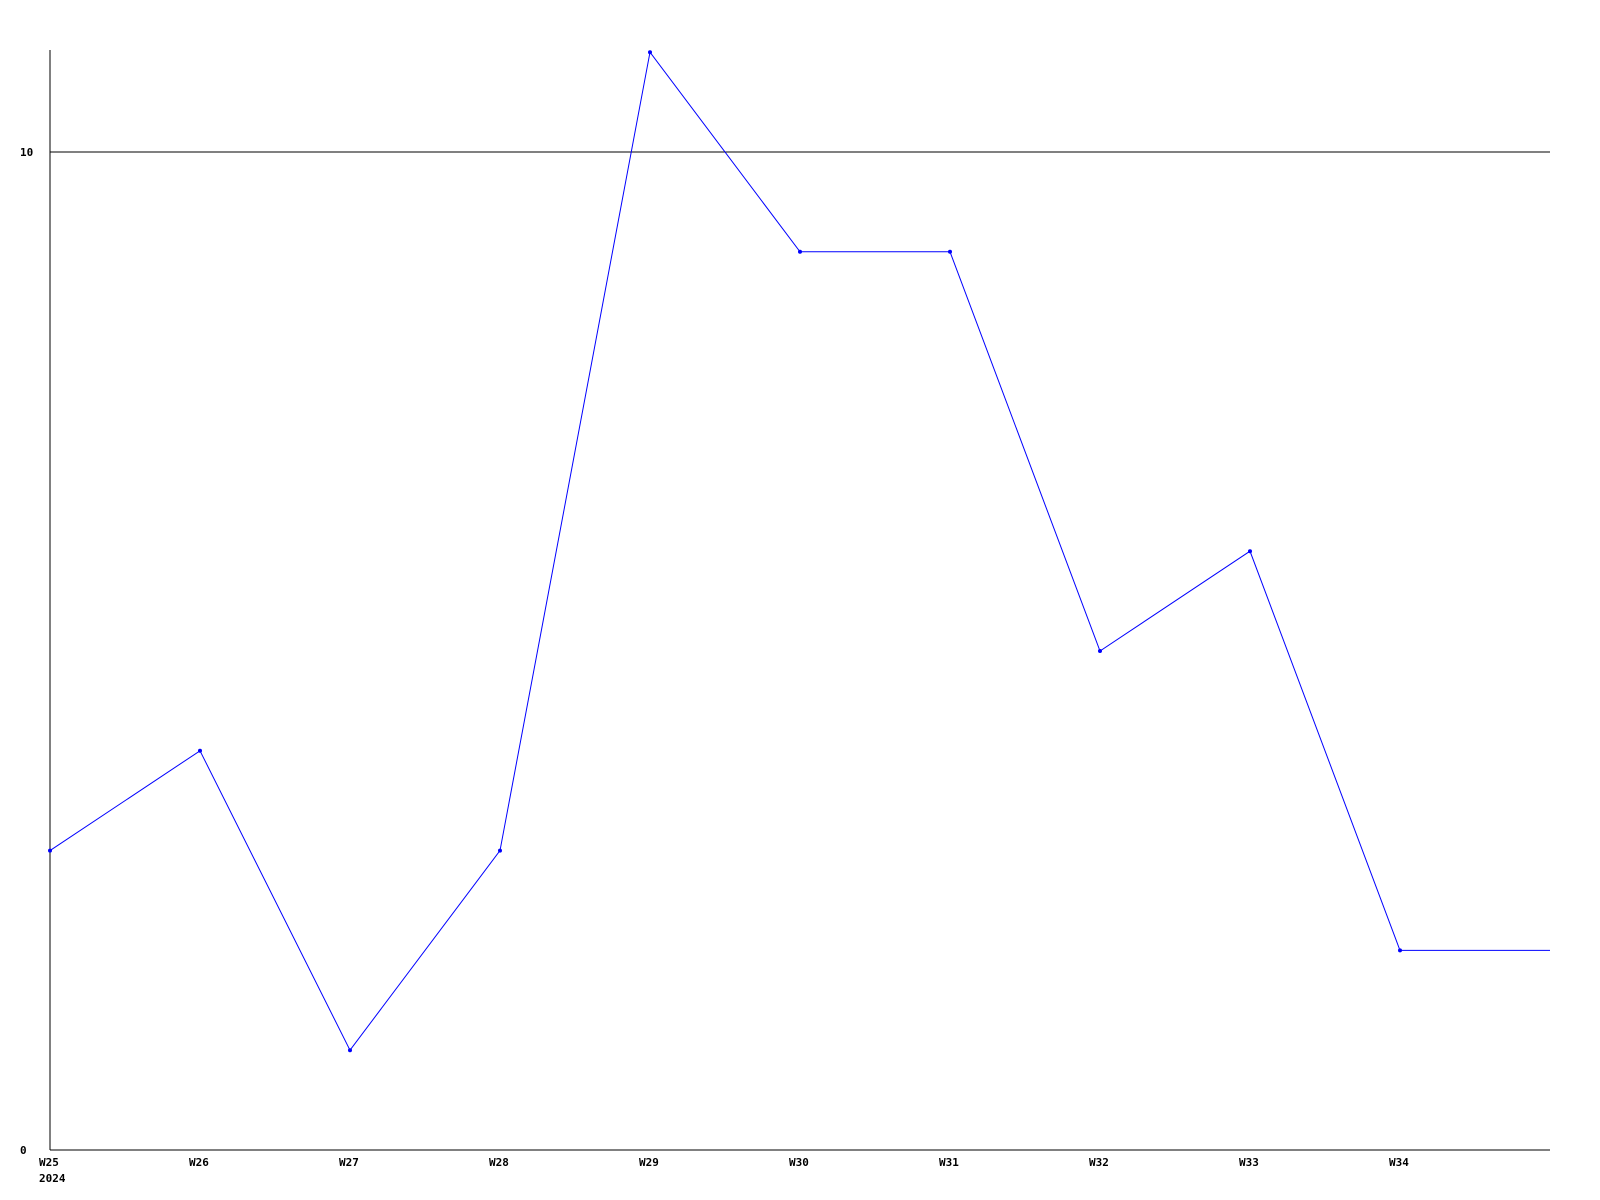  What do you see at coordinates (1399, 1162) in the screenshot?
I see `x-tick-label: W34` at bounding box center [1399, 1162].